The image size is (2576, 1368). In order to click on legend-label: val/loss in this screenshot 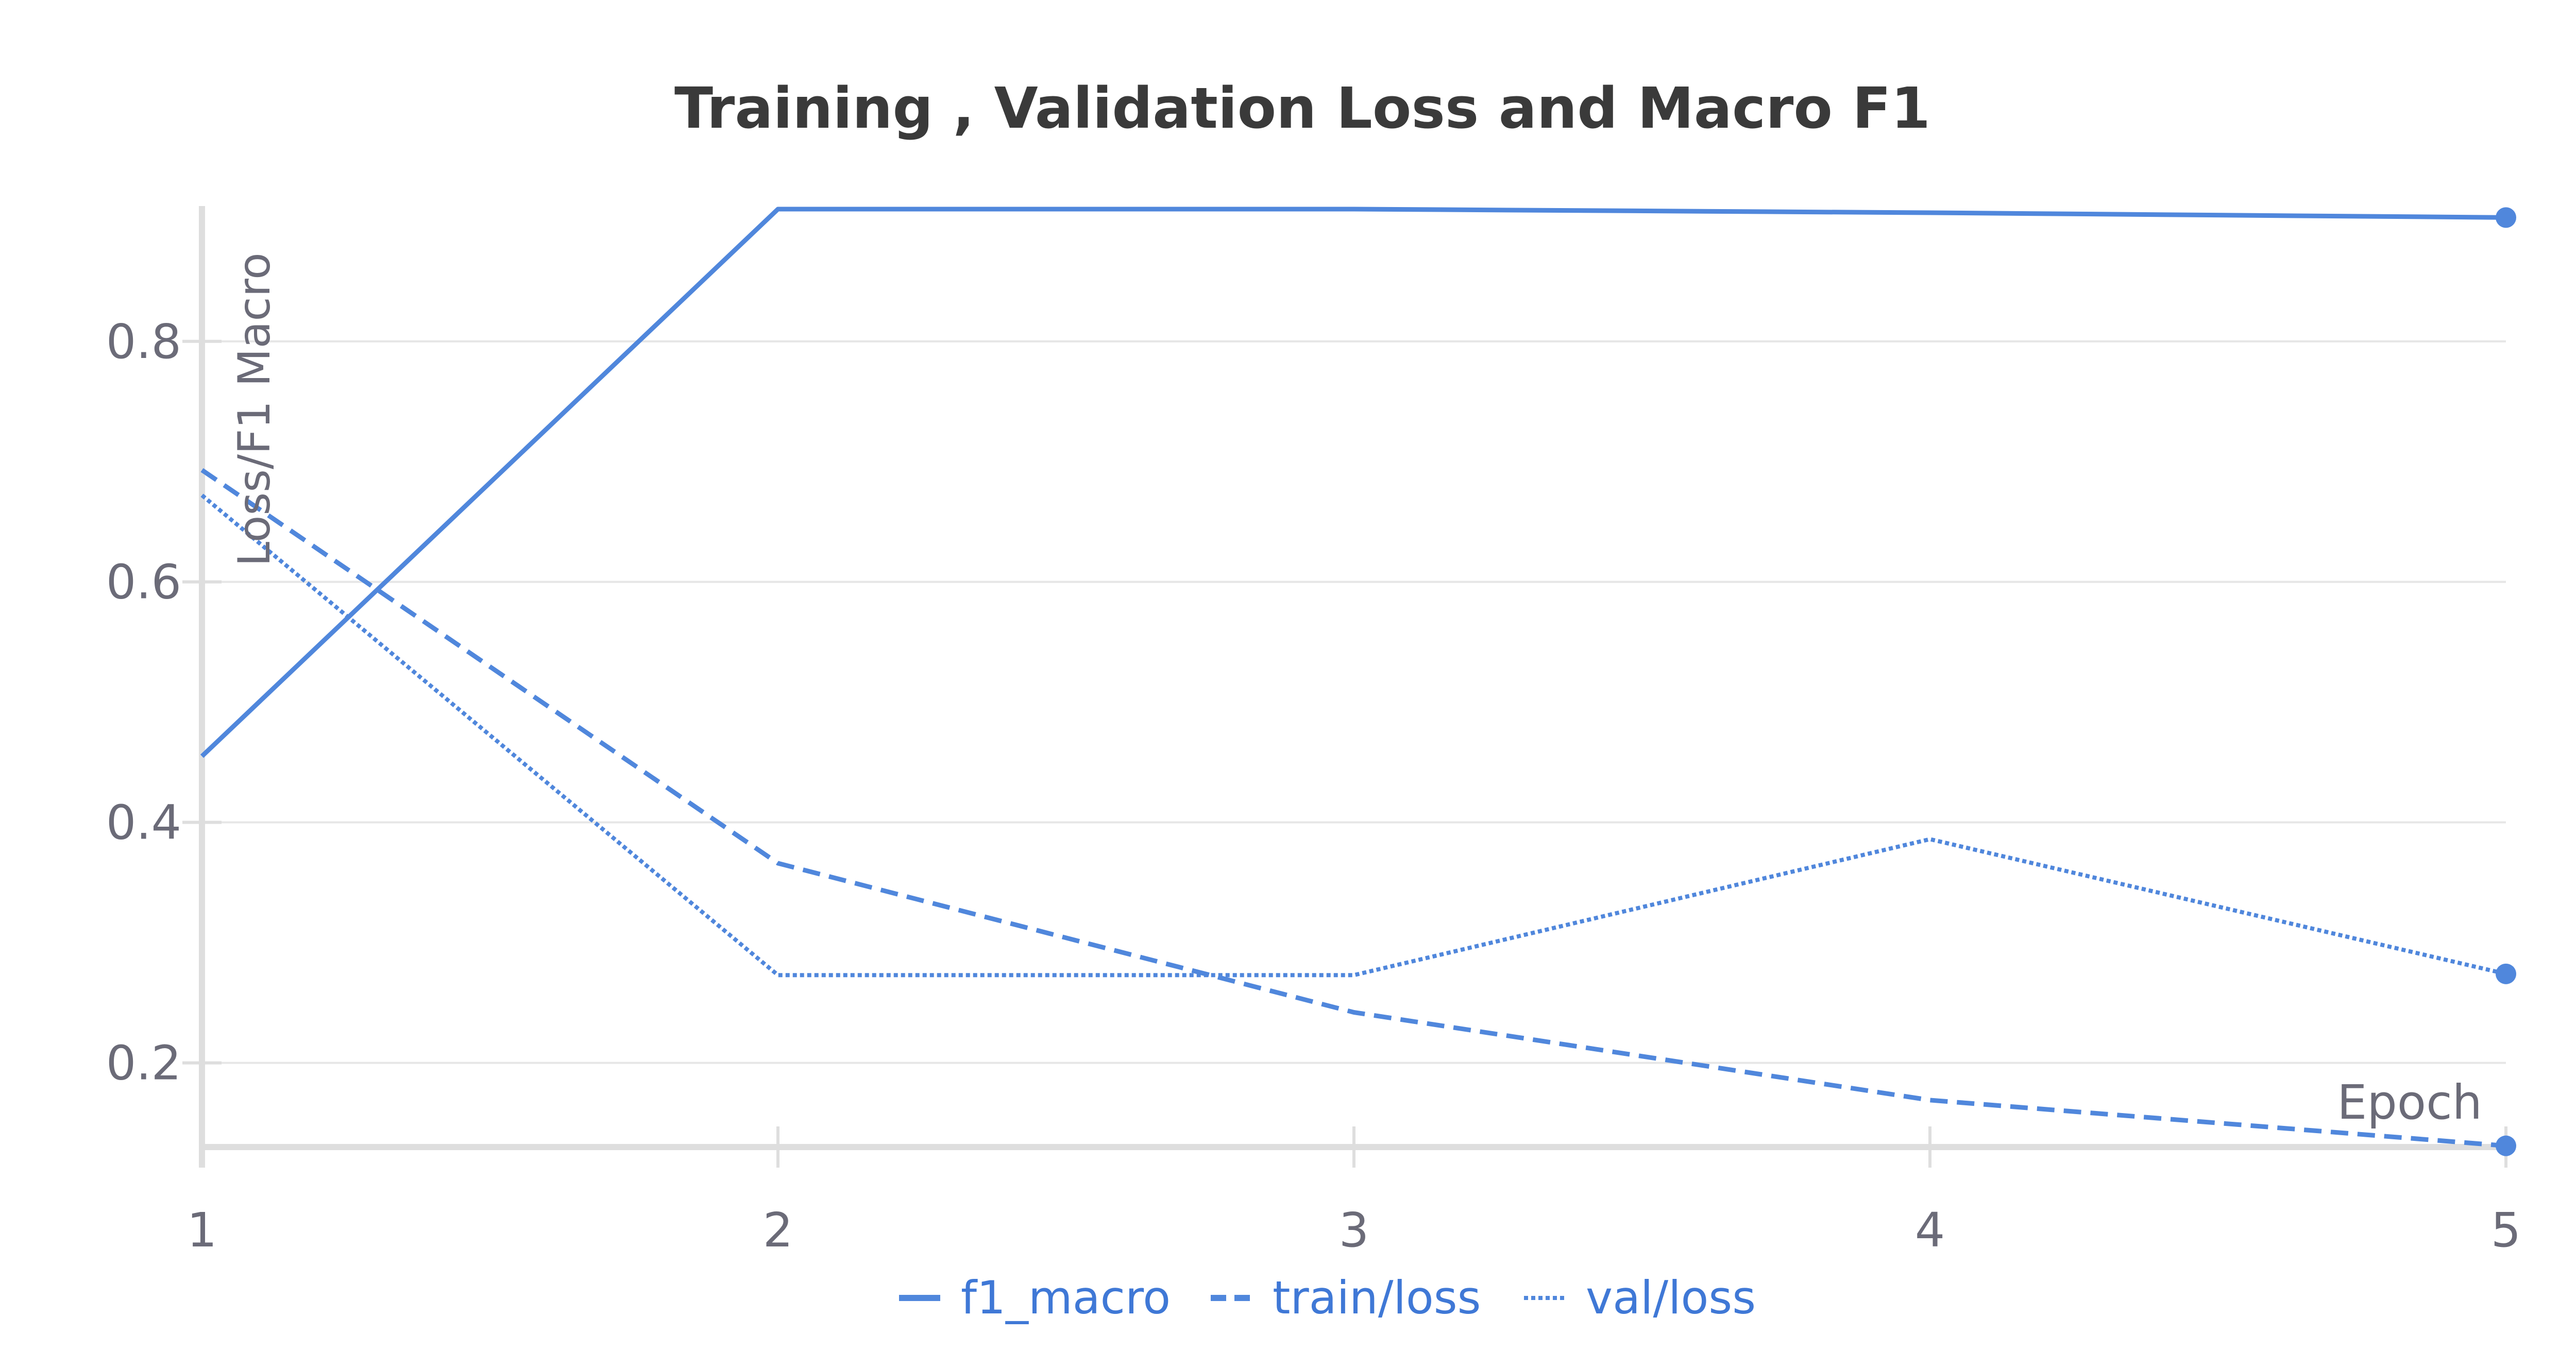, I will do `click(1671, 1297)`.